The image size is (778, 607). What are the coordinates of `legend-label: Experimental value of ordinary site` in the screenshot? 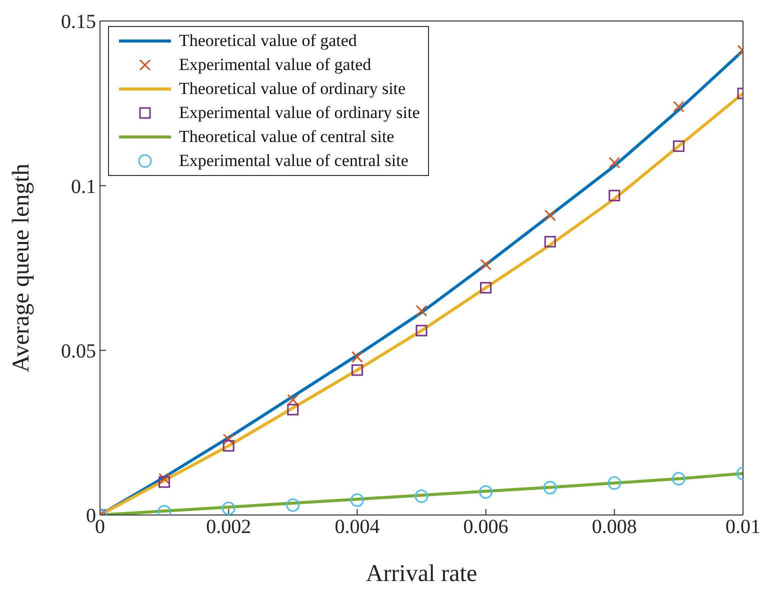 It's located at (299, 113).